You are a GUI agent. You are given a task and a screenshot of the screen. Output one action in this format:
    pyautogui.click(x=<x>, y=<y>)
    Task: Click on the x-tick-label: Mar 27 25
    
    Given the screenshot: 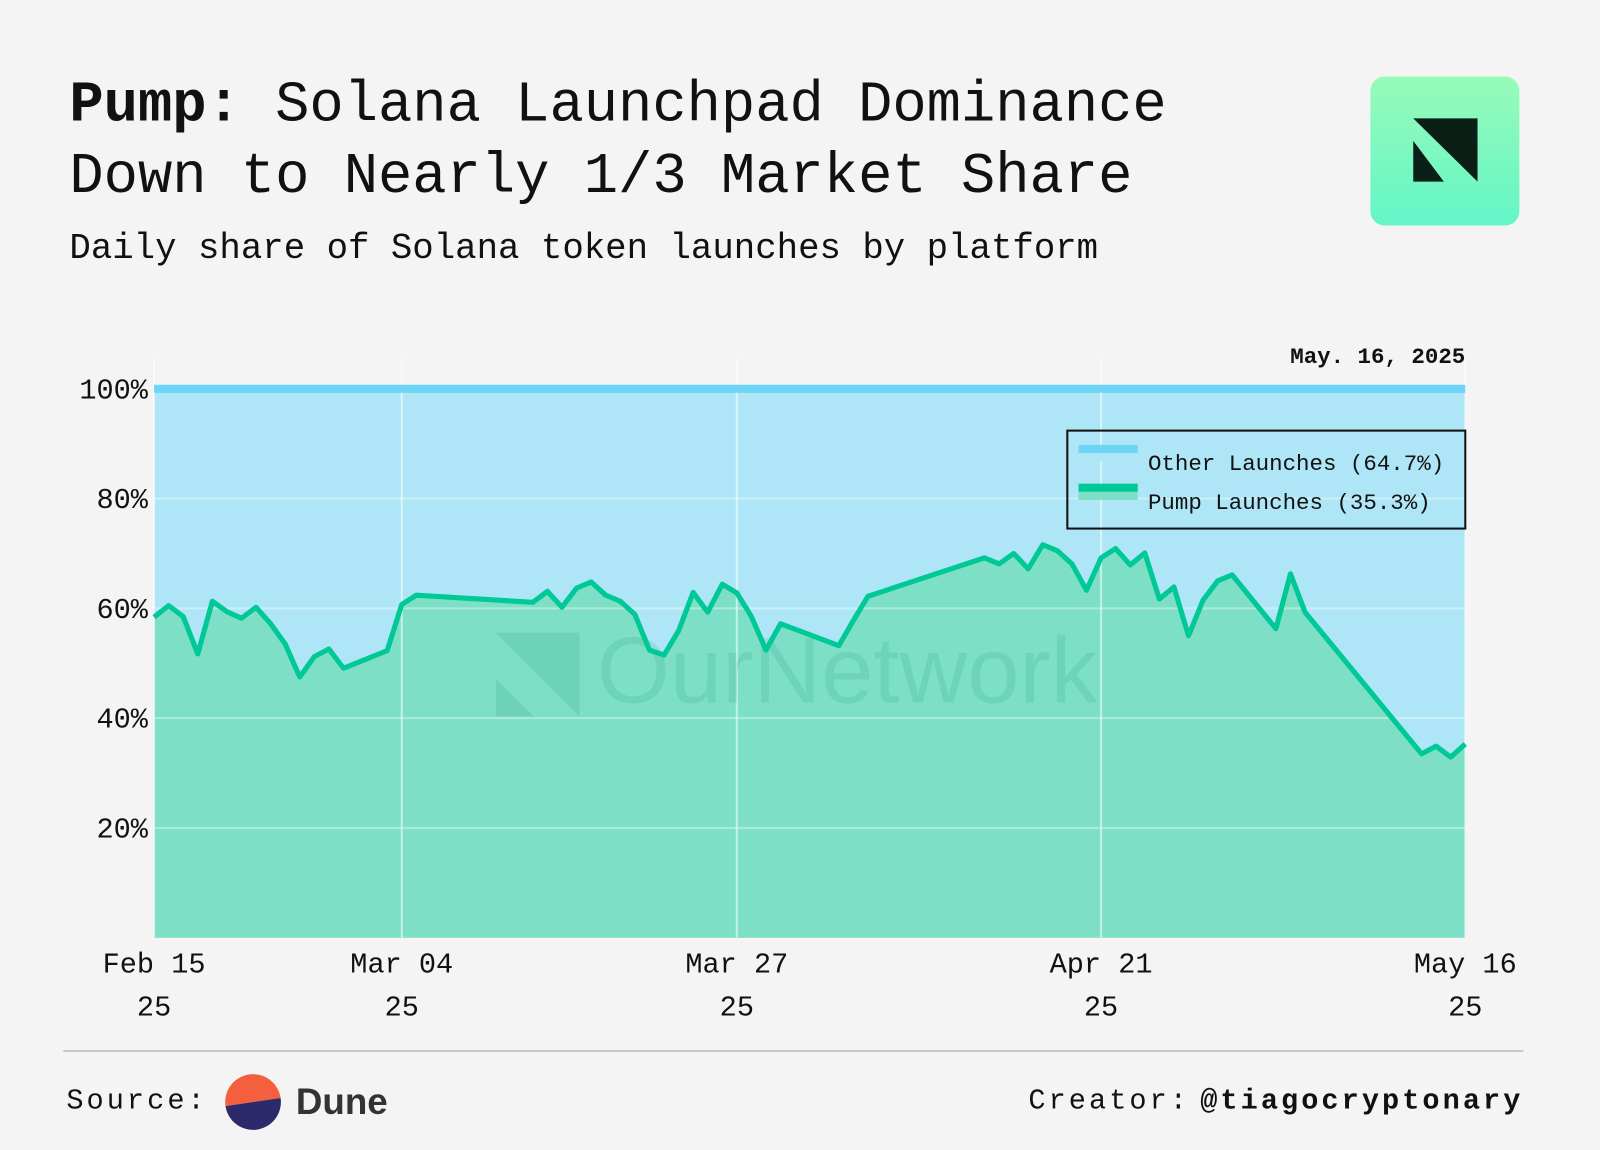 What is the action you would take?
    pyautogui.click(x=737, y=987)
    